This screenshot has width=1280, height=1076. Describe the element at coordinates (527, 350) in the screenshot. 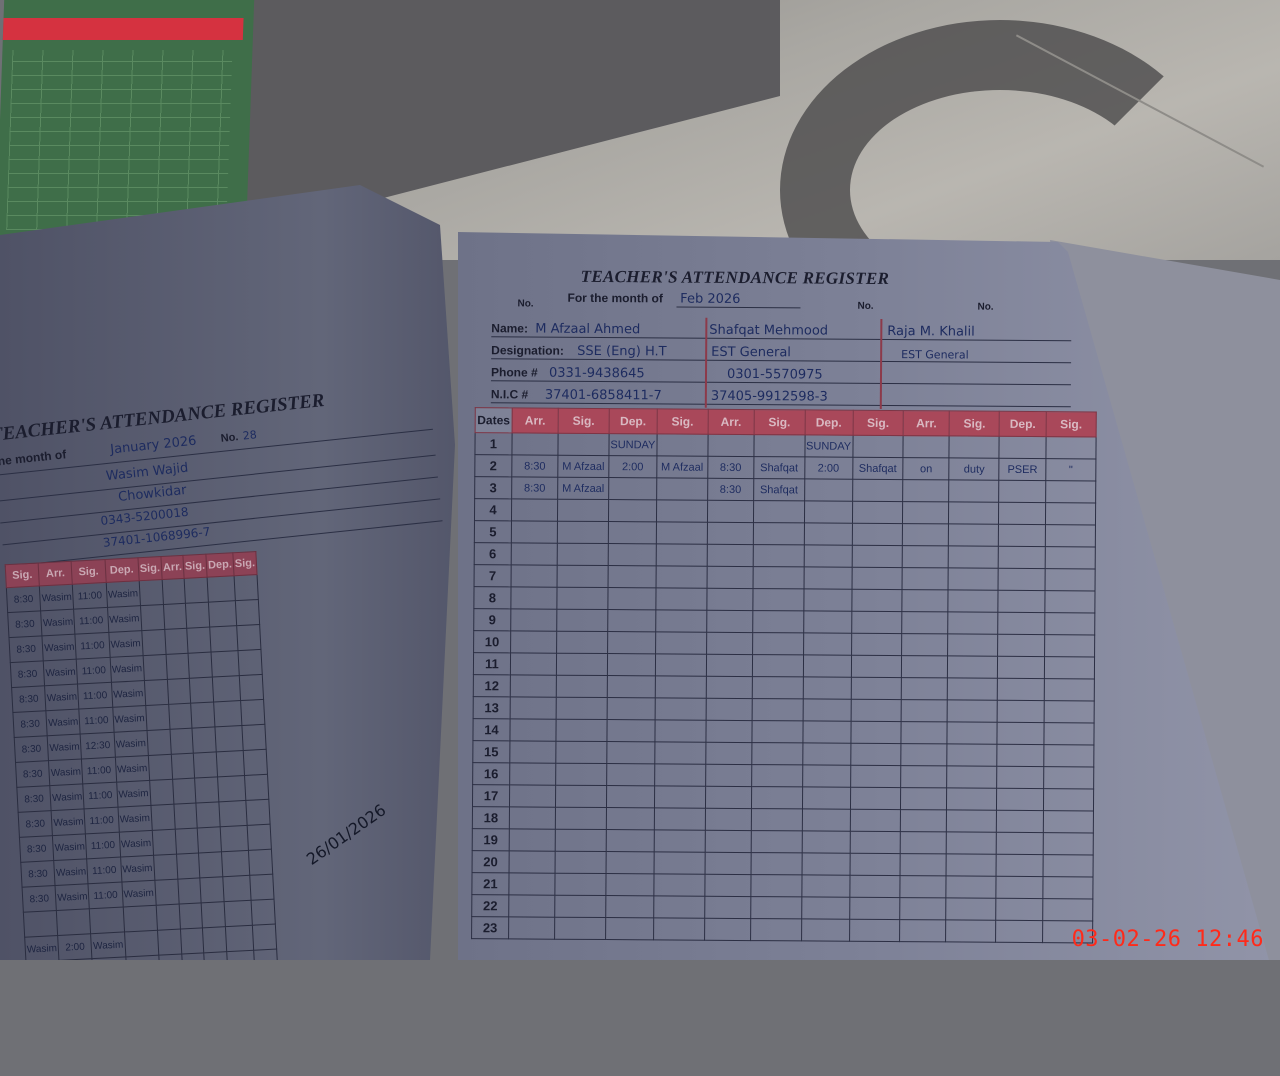

I see `designation-label: Designation:` at that location.